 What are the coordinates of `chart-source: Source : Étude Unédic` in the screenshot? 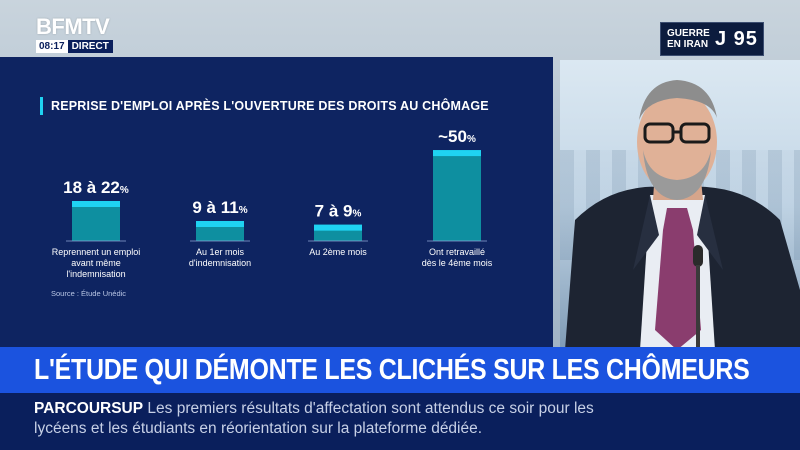 It's located at (89, 293).